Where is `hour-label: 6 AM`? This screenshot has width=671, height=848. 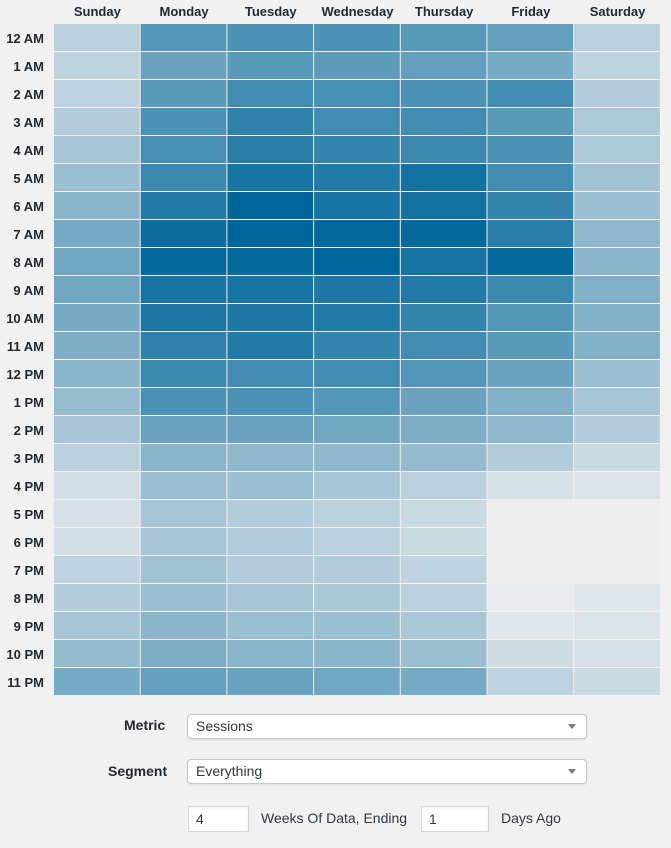
hour-label: 6 AM is located at coordinates (28, 206).